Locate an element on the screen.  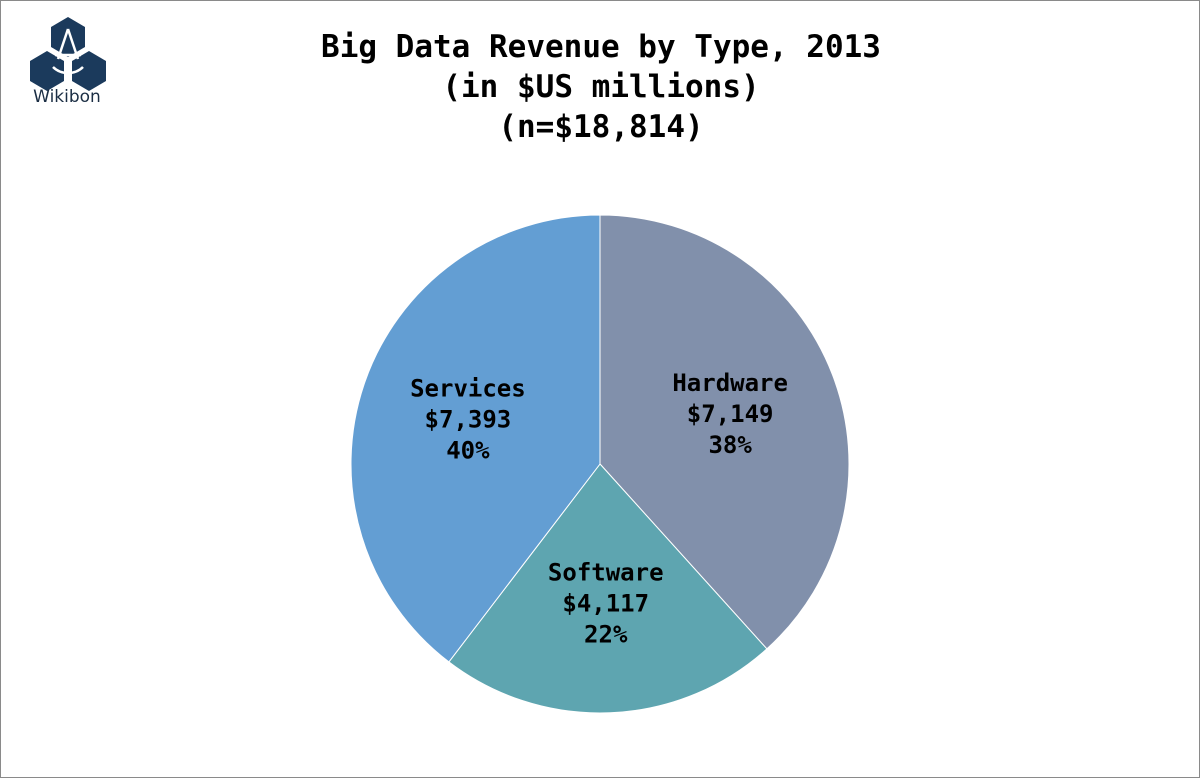
chart-title-line-1: Big Data Revenue by Type, 2013 is located at coordinates (601, 47).